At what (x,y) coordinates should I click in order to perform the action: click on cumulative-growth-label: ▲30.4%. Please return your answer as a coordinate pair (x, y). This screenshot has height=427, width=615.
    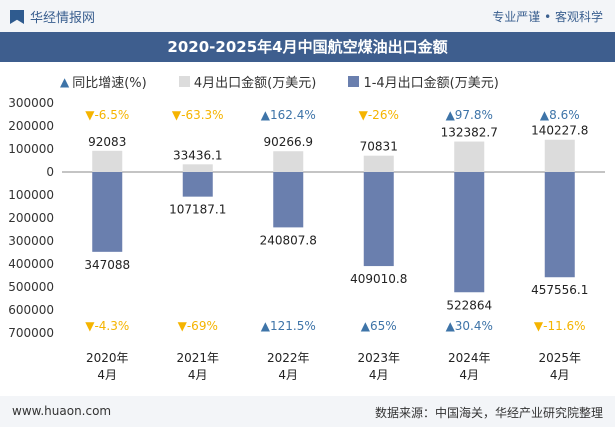
    Looking at the image, I should click on (469, 326).